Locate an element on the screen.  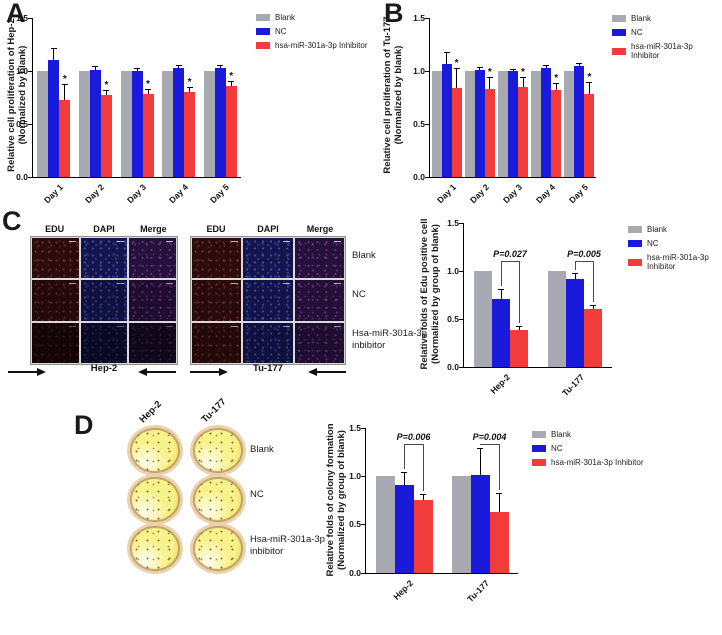
edu-positive-chart: 0.0 0.5 1.0 1.5 Hep-2 Tu-177 P=0.027 P=0.005 is located at coordinates (529, 308).